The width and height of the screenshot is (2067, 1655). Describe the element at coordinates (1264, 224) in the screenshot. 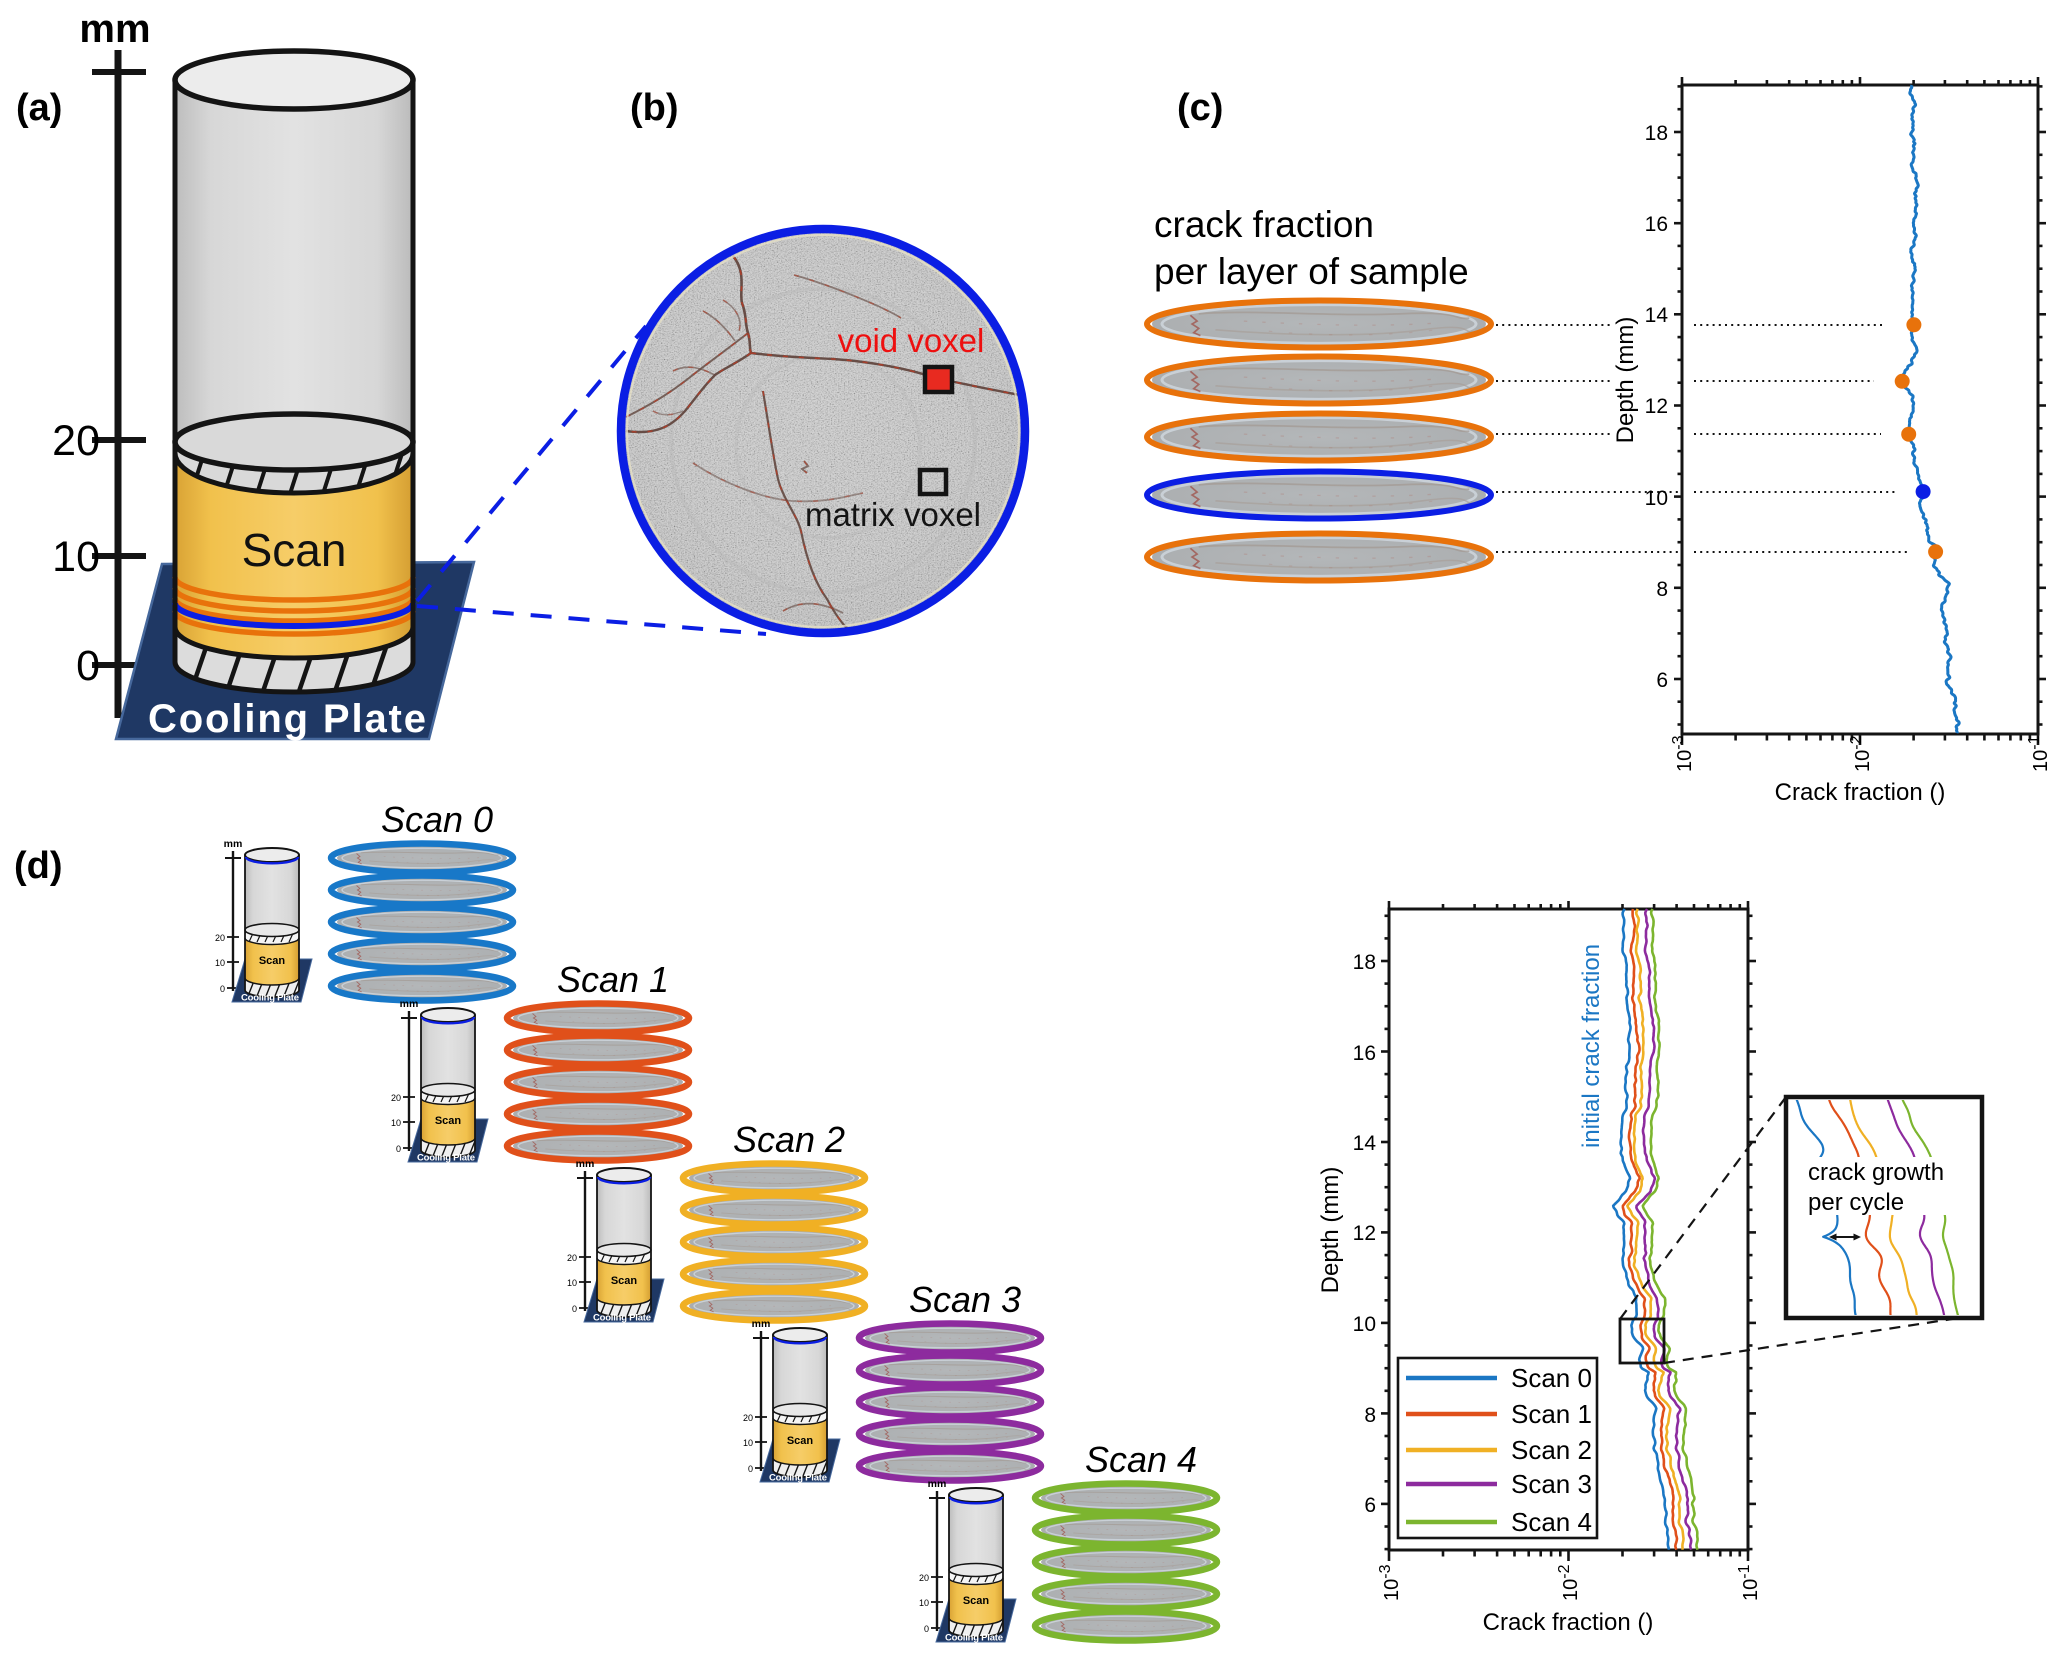

I see `svg-text: crack fraction` at that location.